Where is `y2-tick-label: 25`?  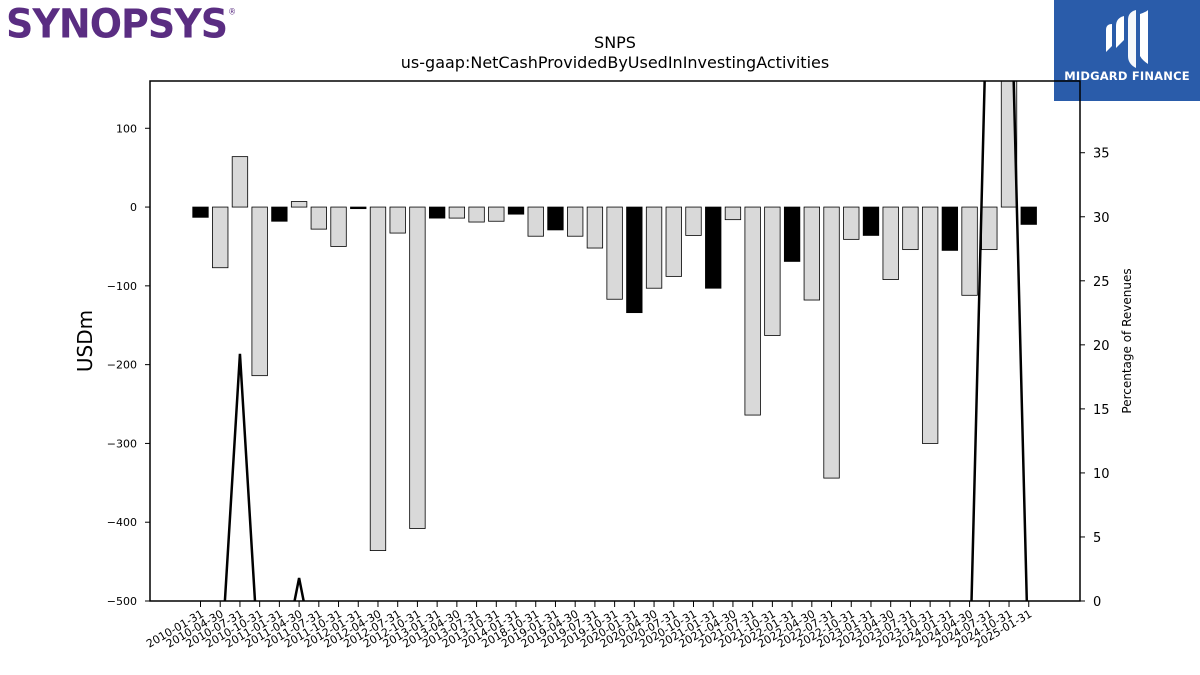
y2-tick-label: 25 is located at coordinates (1101, 282).